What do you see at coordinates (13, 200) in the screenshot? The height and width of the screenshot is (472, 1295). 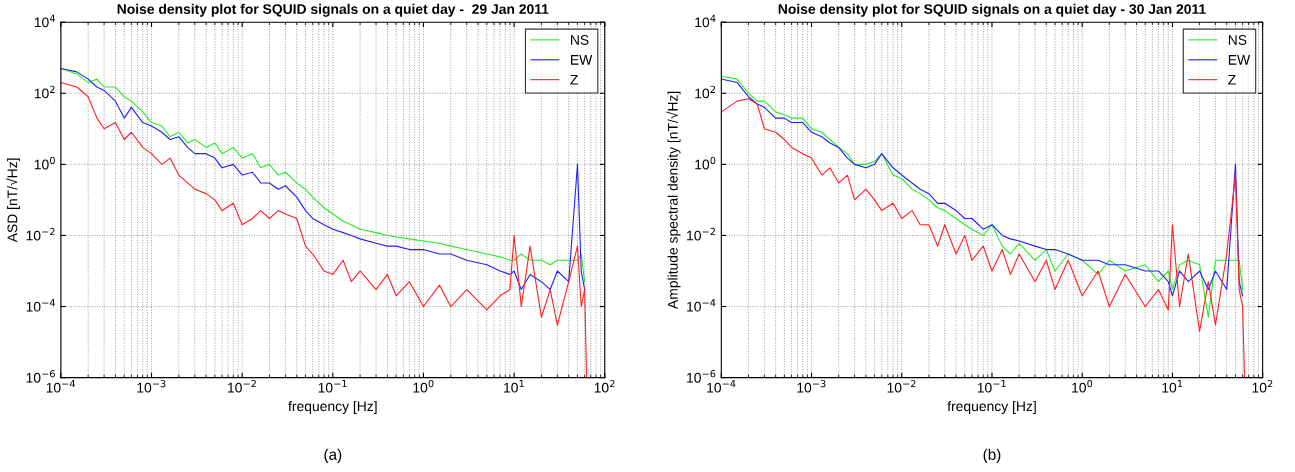 I see `y-axis-title: ASD [nT/√Hz]` at bounding box center [13, 200].